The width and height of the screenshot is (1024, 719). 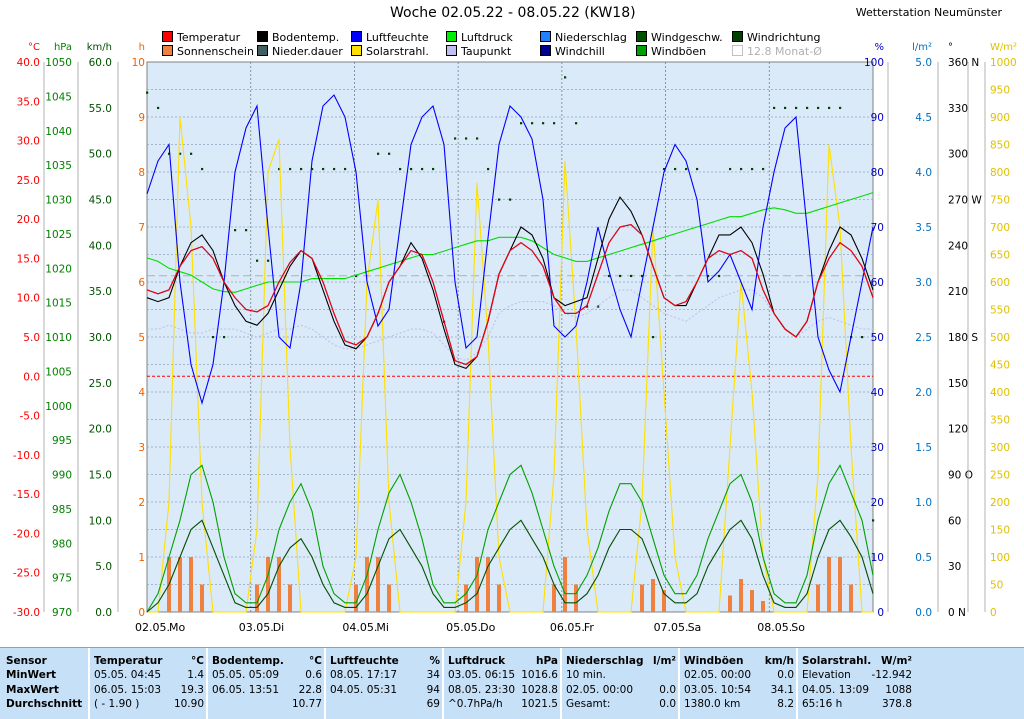 What do you see at coordinates (152, 627) in the screenshot?
I see `x-tick-label: 02.05.` at bounding box center [152, 627].